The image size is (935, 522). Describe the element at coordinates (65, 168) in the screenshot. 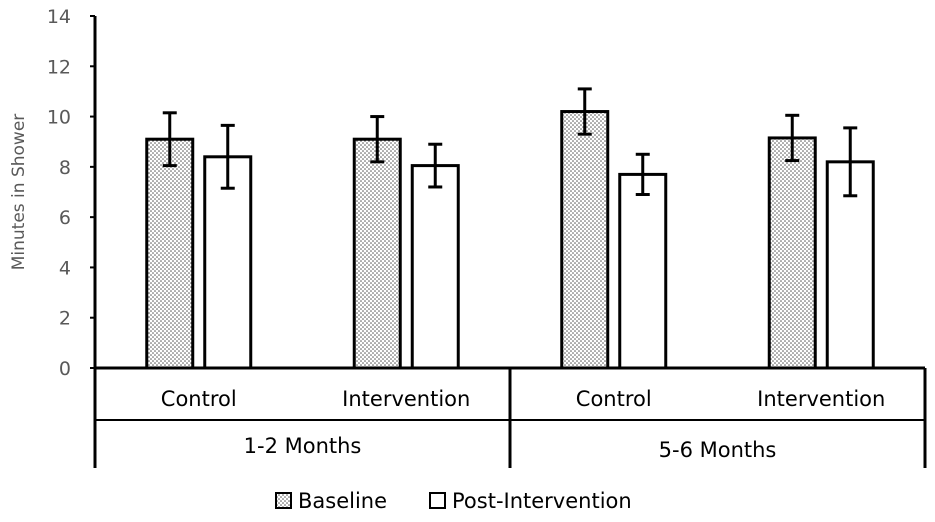

I see `y-tick-label: 8` at that location.